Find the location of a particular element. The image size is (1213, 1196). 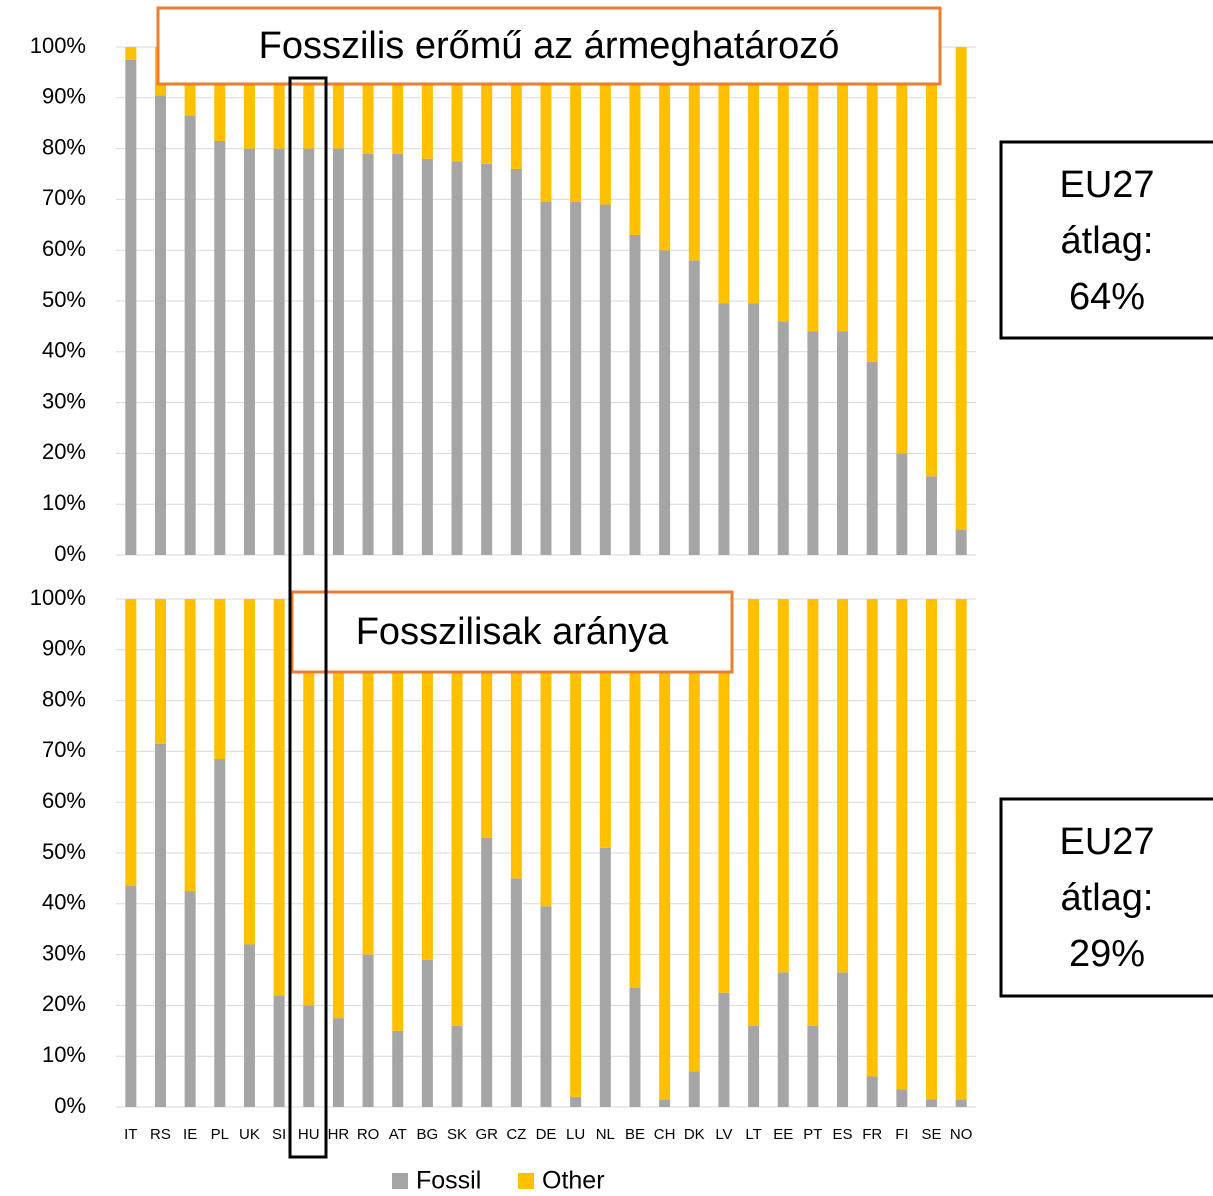

x-tick-label: IE is located at coordinates (190, 1134).